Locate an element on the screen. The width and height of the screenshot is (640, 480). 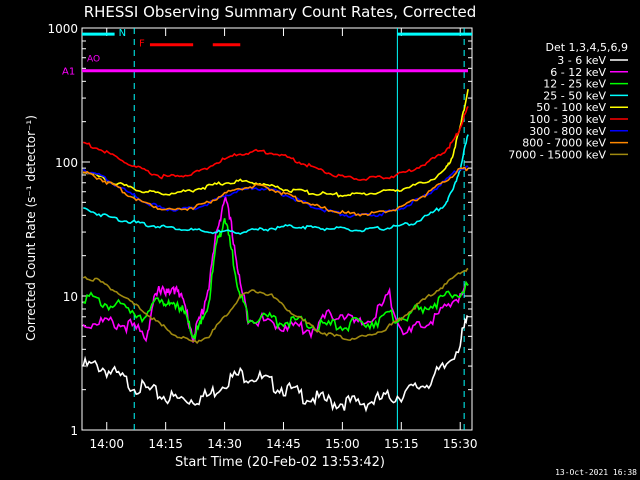
legend-entry: 6 - 12 keV is located at coordinates (578, 72).